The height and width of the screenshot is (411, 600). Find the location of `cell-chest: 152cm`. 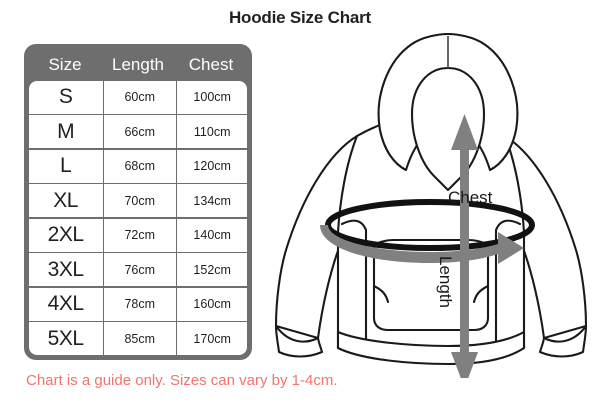

cell-chest: 152cm is located at coordinates (212, 270).